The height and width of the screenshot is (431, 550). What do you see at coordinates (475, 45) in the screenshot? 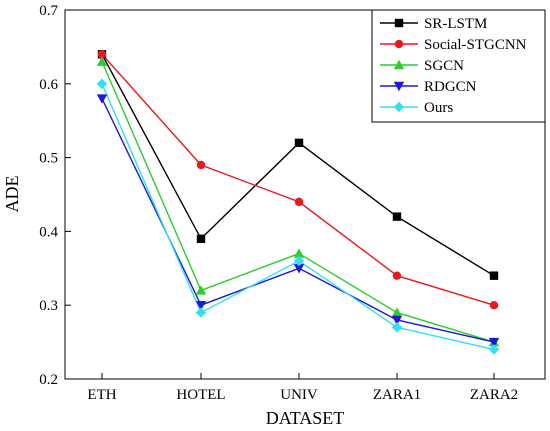
I see `legend-label: Social-STGCNN` at bounding box center [475, 45].